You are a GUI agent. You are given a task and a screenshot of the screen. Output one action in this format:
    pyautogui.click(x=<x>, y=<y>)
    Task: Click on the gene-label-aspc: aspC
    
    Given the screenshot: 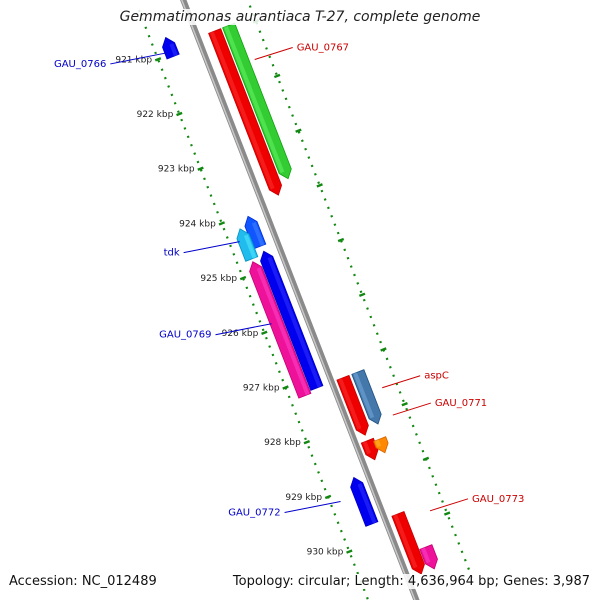 What is the action you would take?
    pyautogui.click(x=436, y=376)
    